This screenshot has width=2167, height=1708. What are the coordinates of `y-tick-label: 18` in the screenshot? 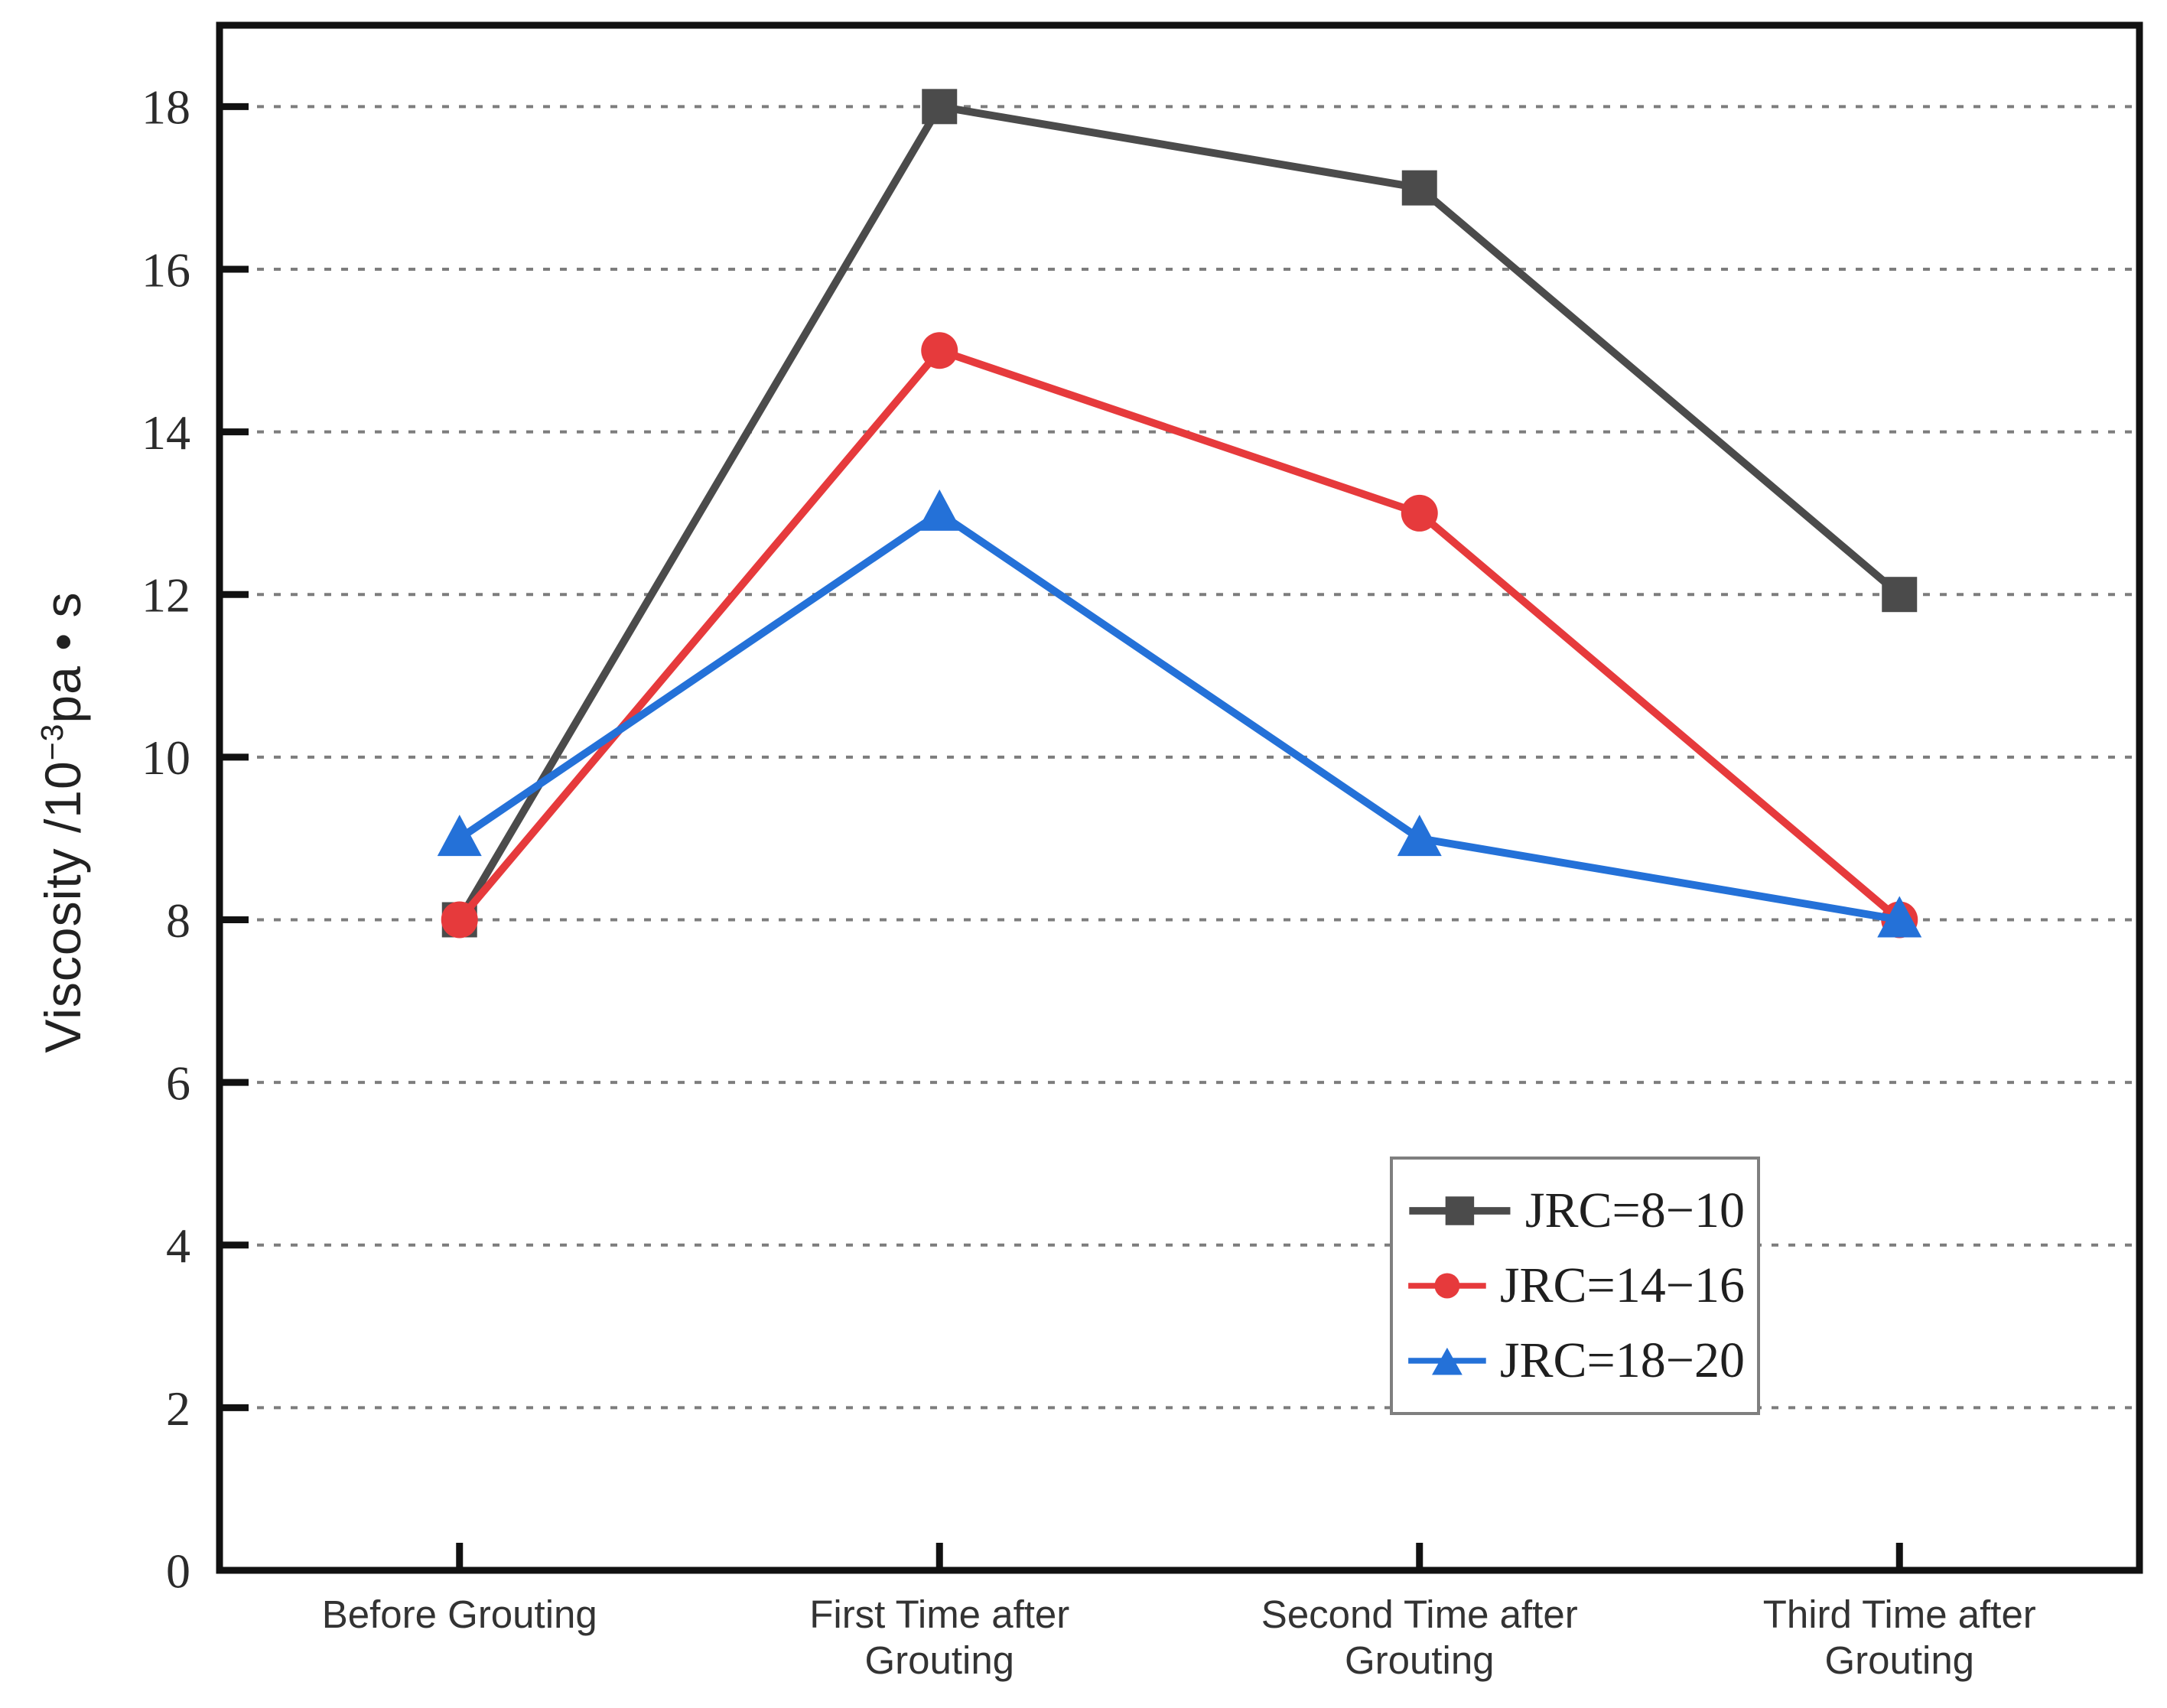 It's located at (166, 107).